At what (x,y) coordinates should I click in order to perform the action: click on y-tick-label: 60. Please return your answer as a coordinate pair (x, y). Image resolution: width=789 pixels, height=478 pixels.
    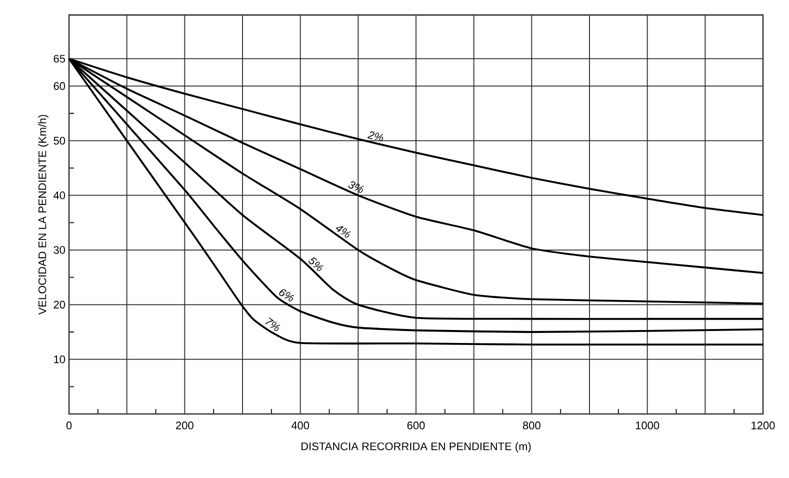
    Looking at the image, I should click on (60, 86).